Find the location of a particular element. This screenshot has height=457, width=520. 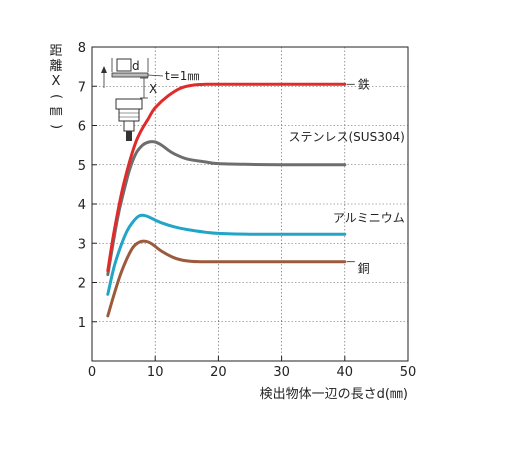

x-tick-label: 10 is located at coordinates (155, 372).